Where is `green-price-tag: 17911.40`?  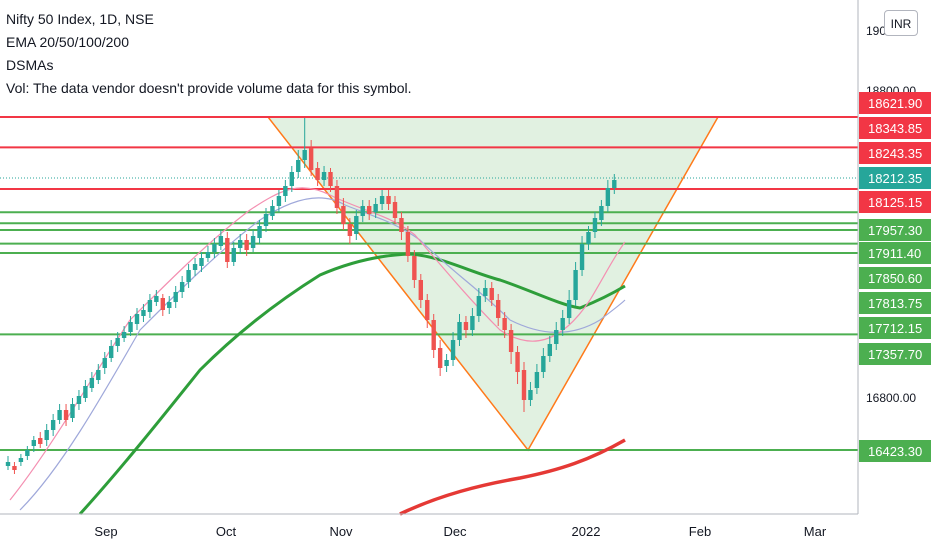
green-price-tag: 17911.40 is located at coordinates (894, 253).